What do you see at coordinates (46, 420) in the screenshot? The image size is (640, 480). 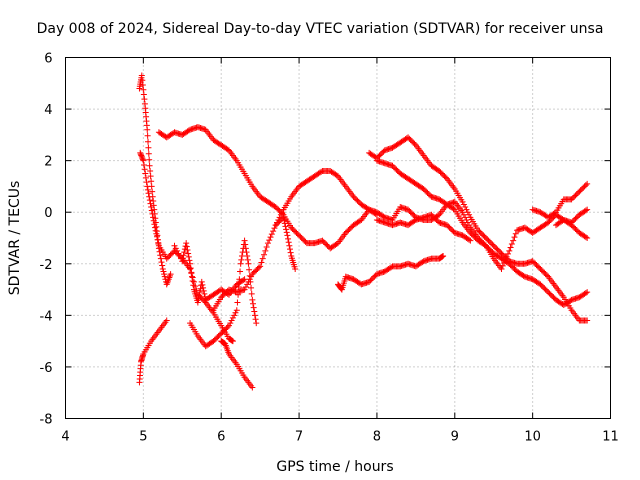 I see `y-tick-label: -8` at bounding box center [46, 420].